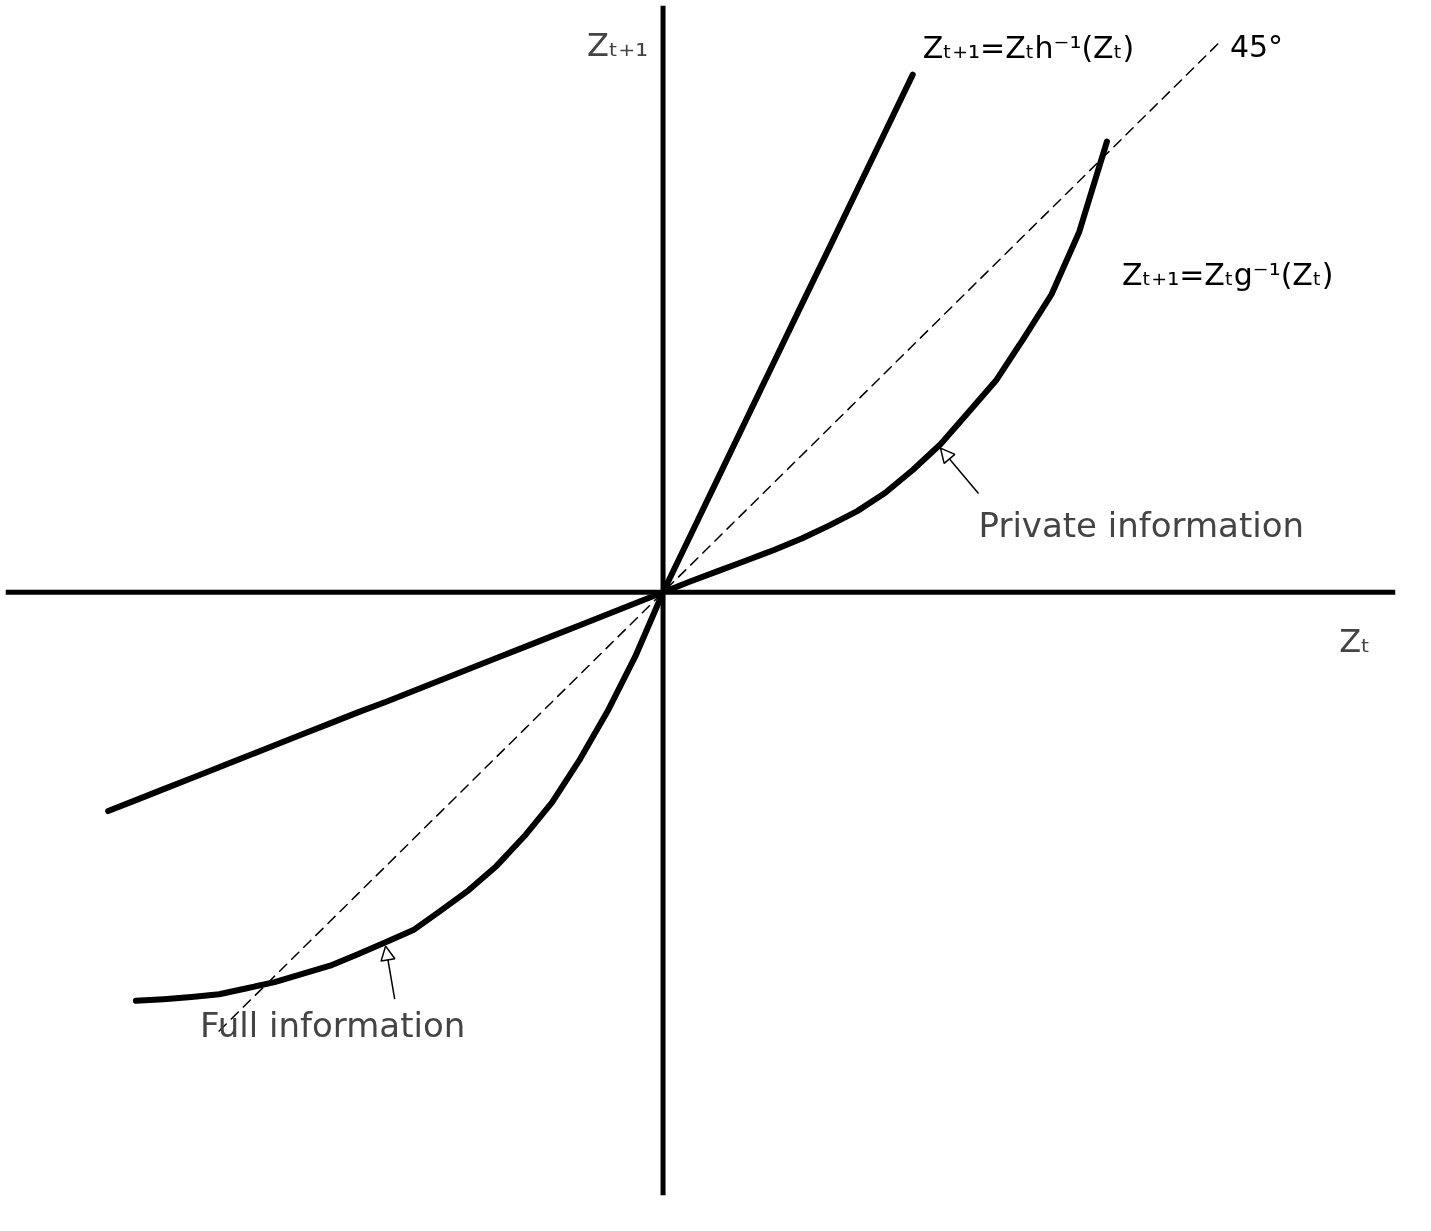  Describe the element at coordinates (1227, 274) in the screenshot. I see `series-label: Zₜ₊₁=Zₜg⁻¹(Zₜ)` at that location.